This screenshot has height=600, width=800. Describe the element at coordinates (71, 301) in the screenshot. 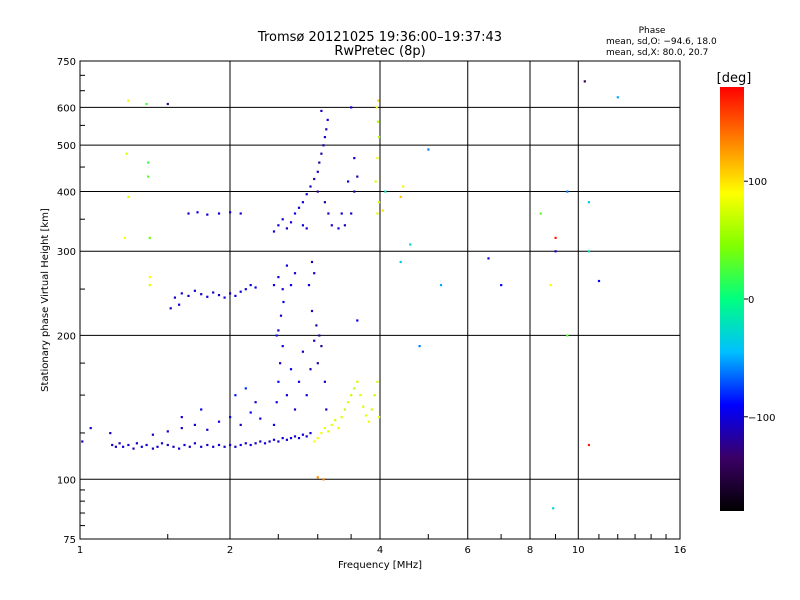

I see `y-axis-ticks: 75 100 200 300 400 500 600 750` at that location.